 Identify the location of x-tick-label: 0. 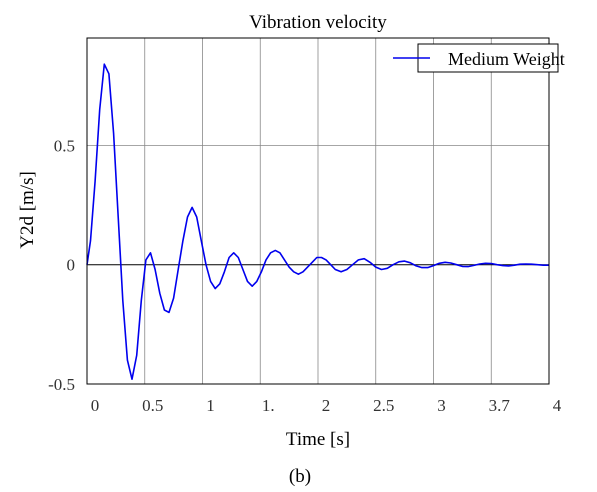
(95, 405).